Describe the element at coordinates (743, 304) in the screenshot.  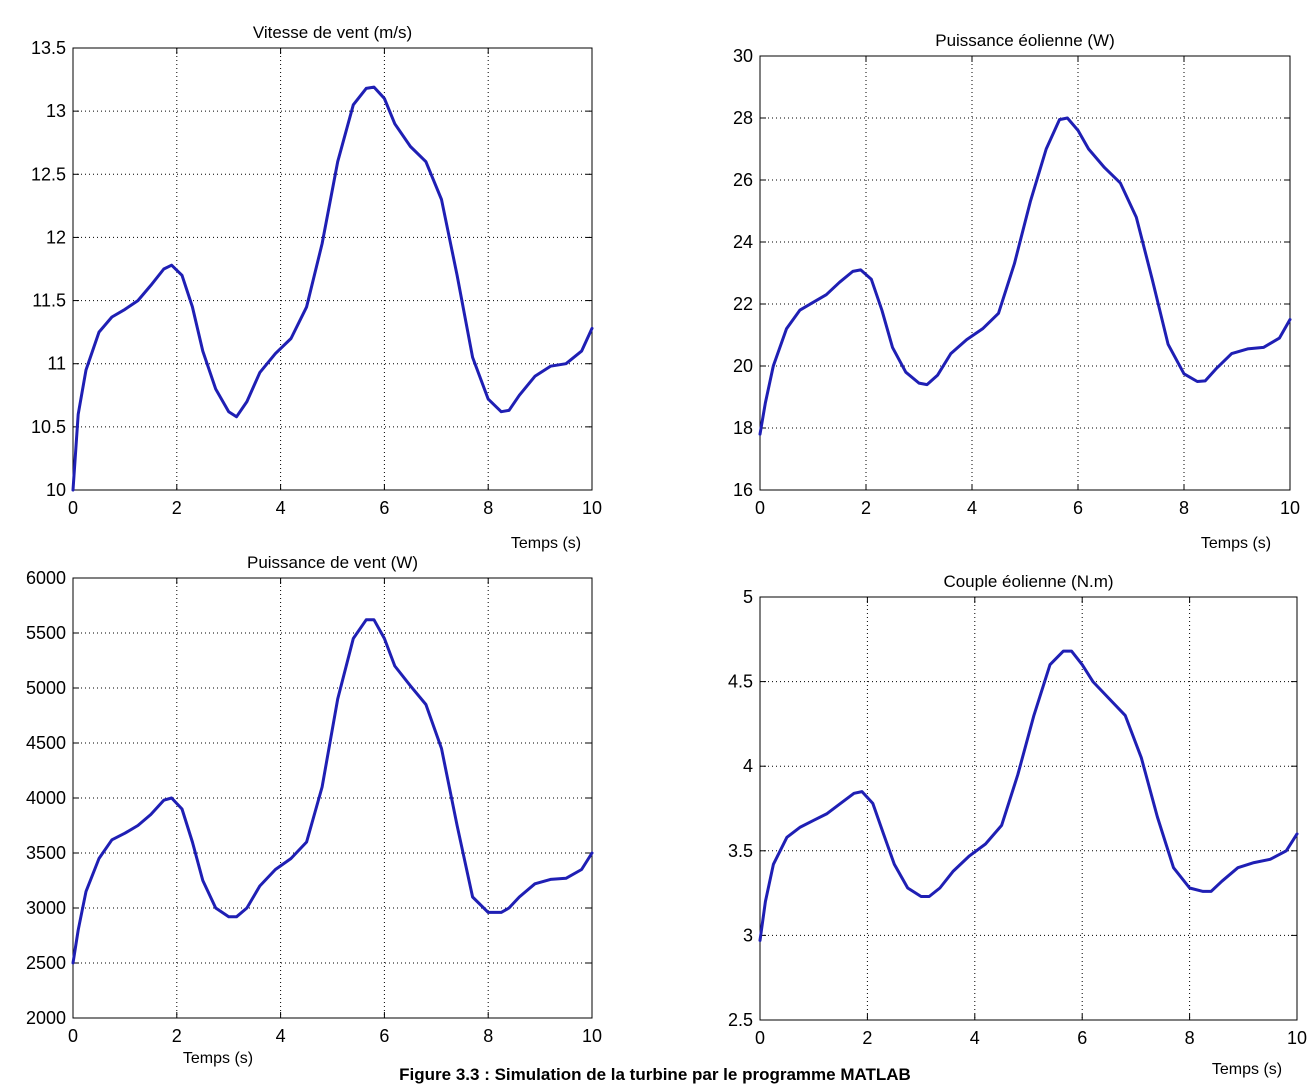
I see `y-tick-label: 22` at that location.